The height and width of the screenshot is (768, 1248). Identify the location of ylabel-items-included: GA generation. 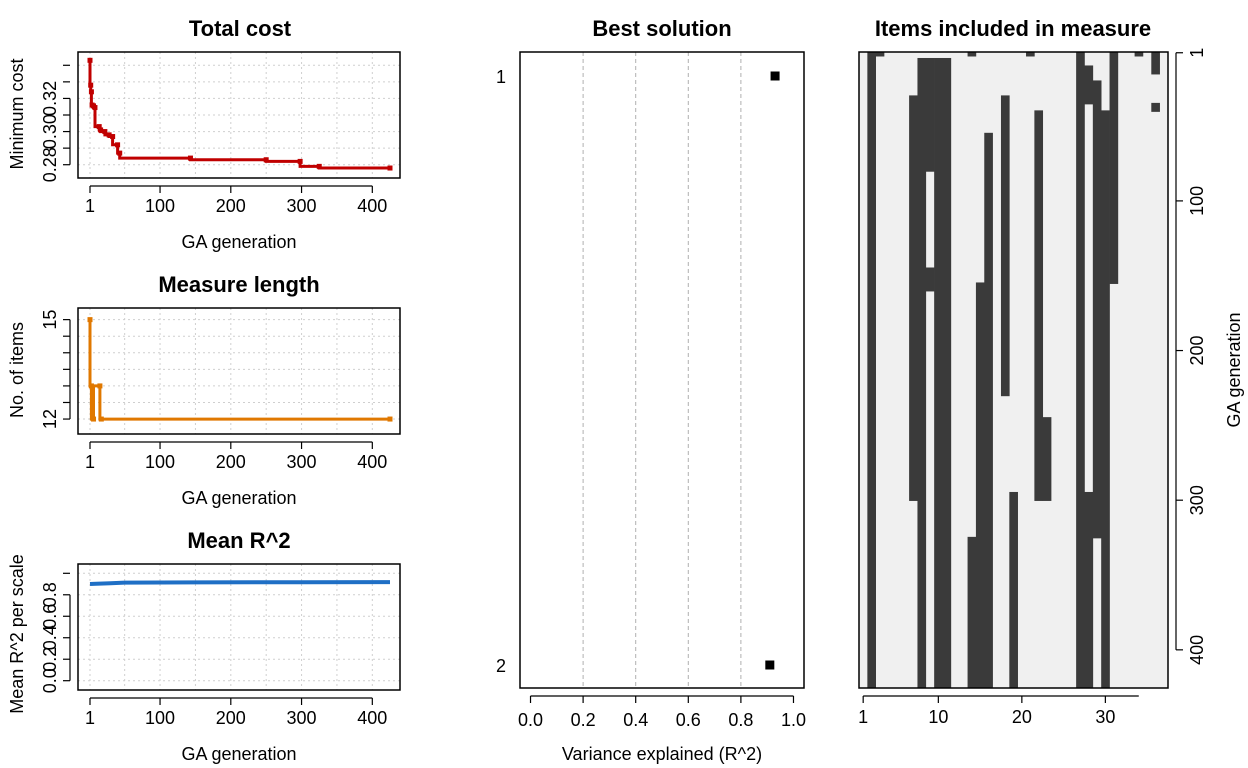
(1234, 369).